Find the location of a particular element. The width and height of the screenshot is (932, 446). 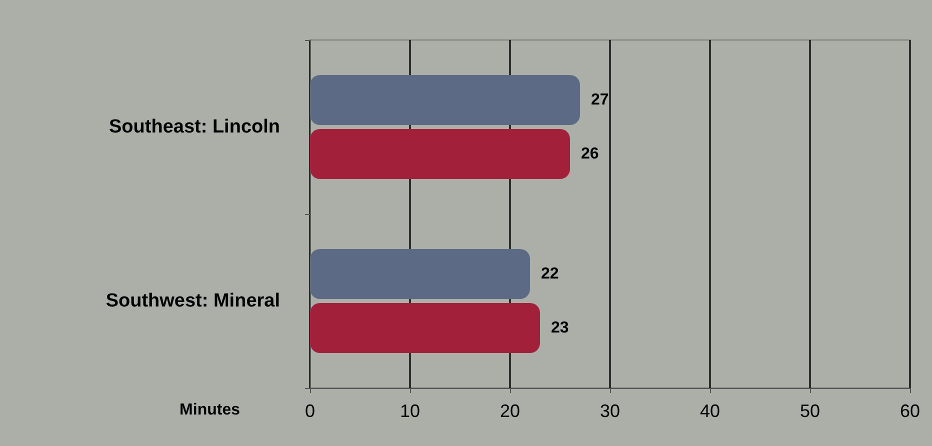

x-tick-label: 50 is located at coordinates (810, 411).